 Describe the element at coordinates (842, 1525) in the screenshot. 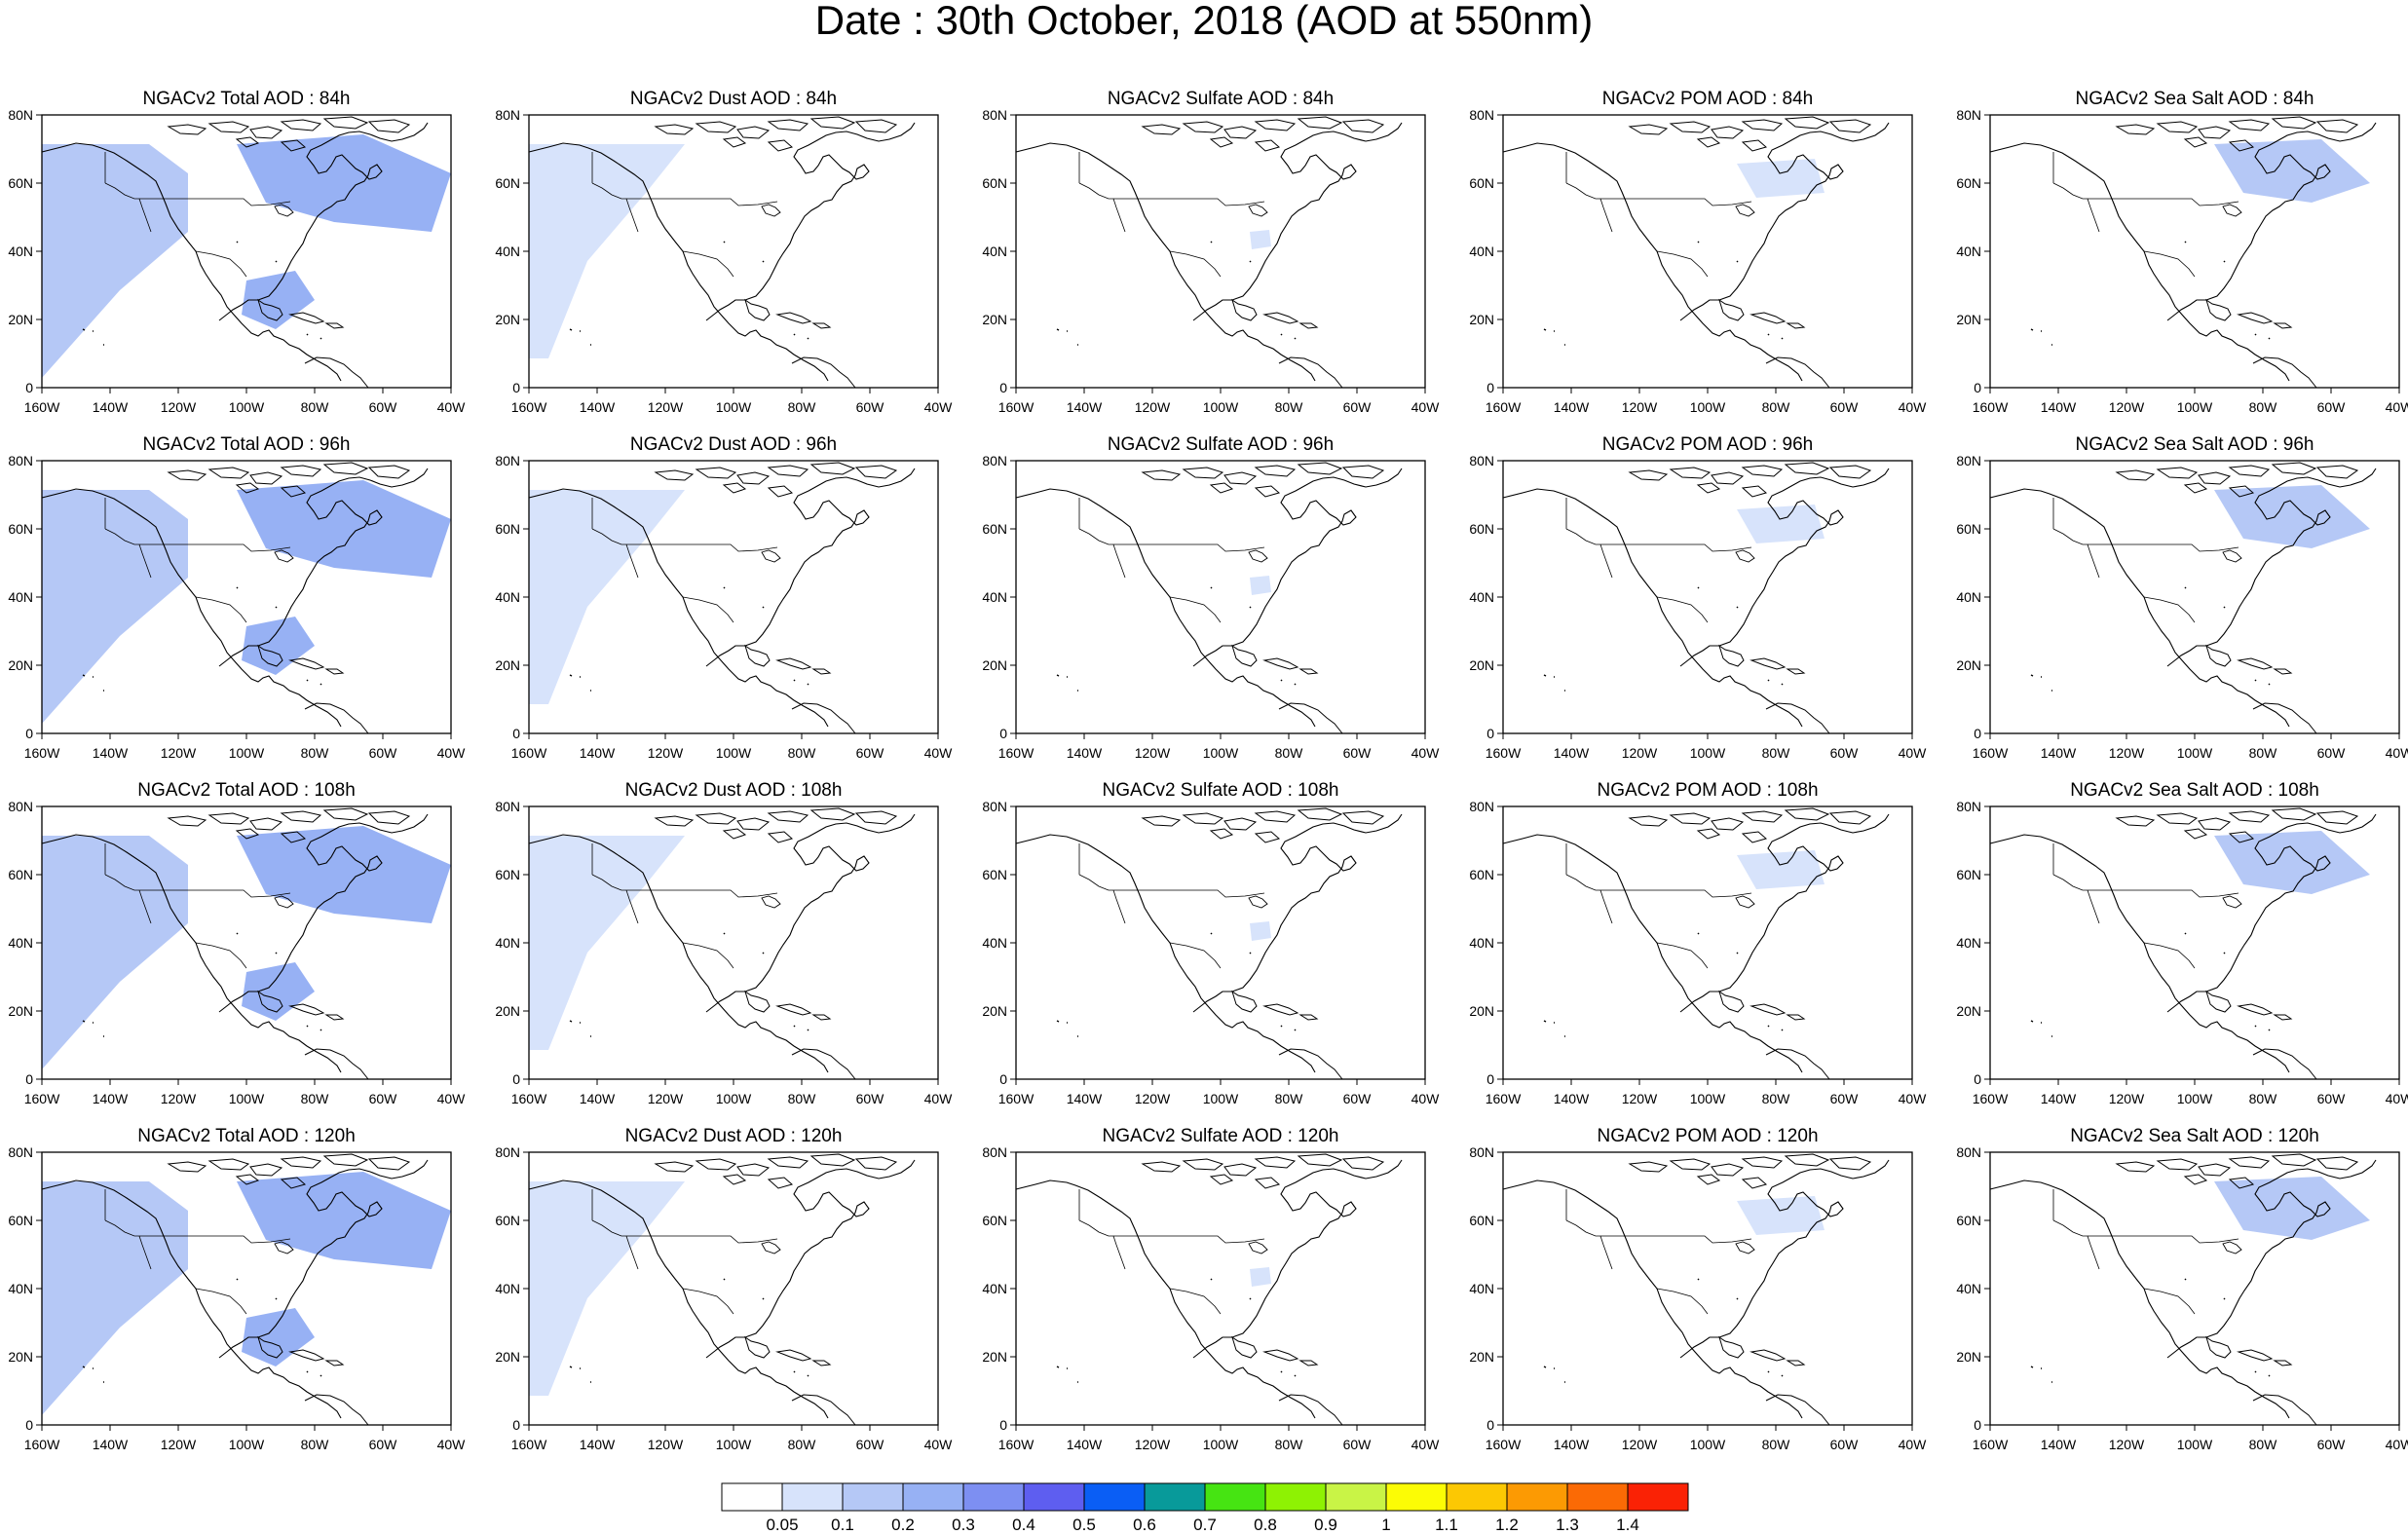

I see `colorbar-label: 0.1` at that location.